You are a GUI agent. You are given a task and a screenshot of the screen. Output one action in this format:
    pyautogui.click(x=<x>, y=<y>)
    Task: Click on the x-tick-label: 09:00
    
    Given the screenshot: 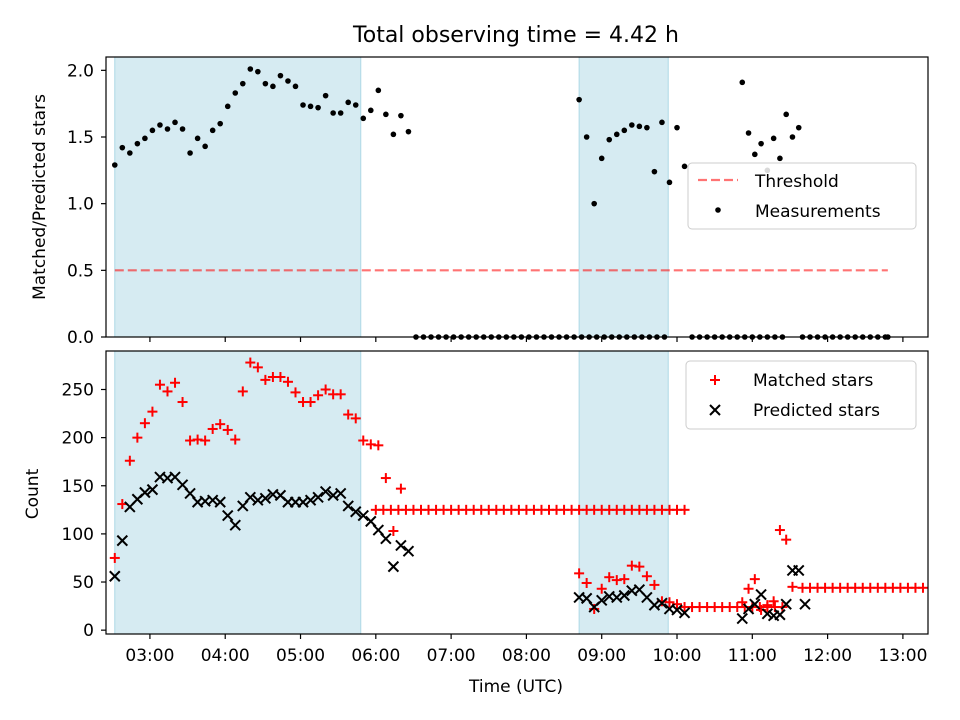 What is the action you would take?
    pyautogui.click(x=601, y=656)
    